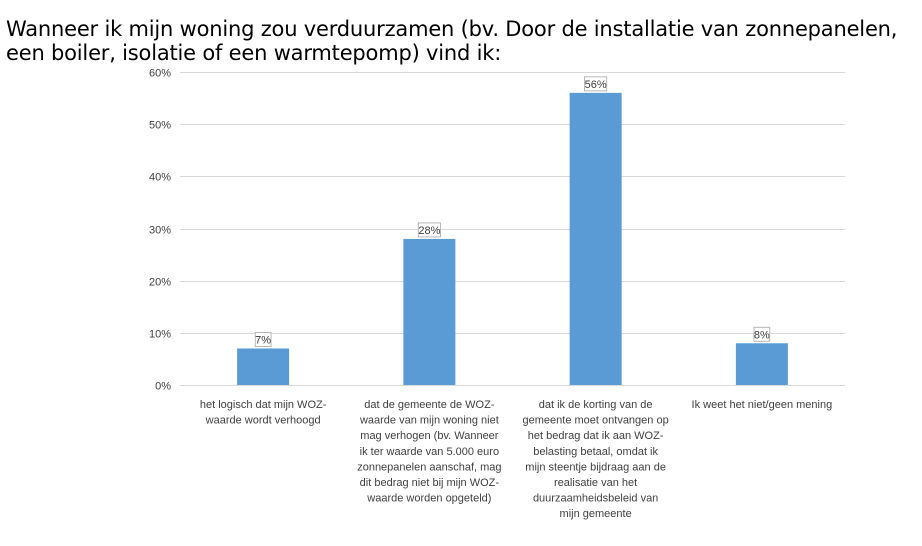 This screenshot has height=546, width=922. What do you see at coordinates (160, 126) in the screenshot?
I see `y-tick-label: 50%` at bounding box center [160, 126].